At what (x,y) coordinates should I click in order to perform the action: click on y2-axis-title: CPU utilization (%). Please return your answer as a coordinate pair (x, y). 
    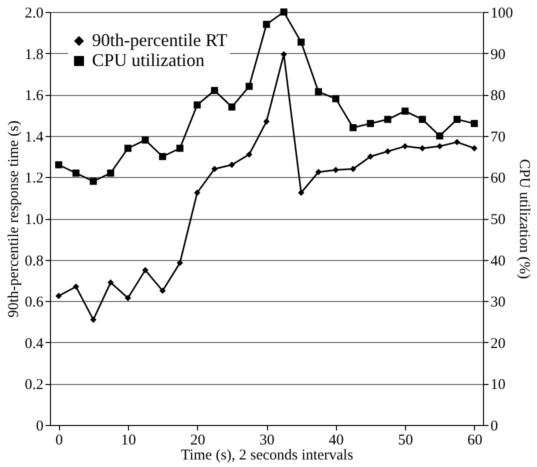
    Looking at the image, I should click on (524, 219).